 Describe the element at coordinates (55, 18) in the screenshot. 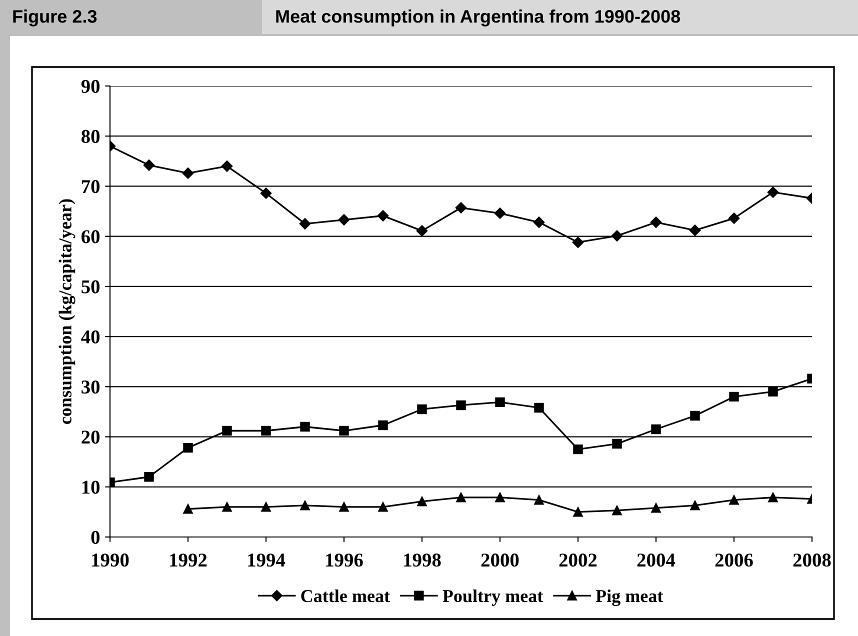

I see `caption: Figure 2.3` at that location.